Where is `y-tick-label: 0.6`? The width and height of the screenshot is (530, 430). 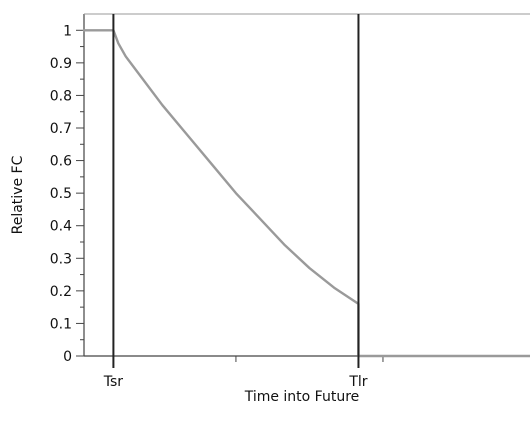
y-tick-label: 0.6 is located at coordinates (61, 162).